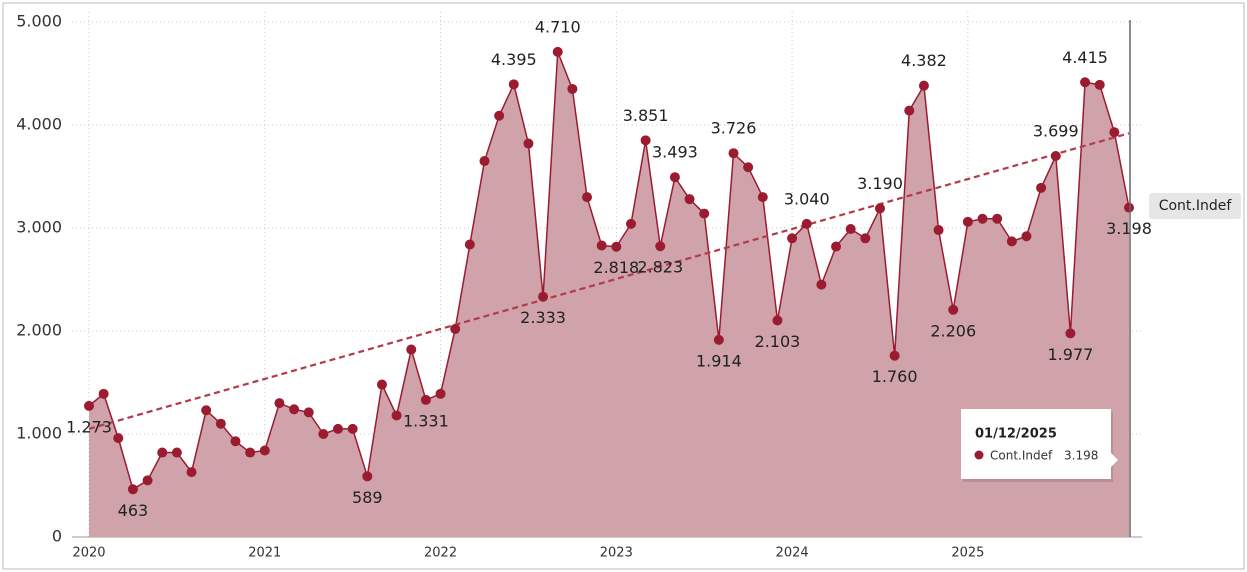  What do you see at coordinates (543, 317) in the screenshot?
I see `data-label: 2.333` at bounding box center [543, 317].